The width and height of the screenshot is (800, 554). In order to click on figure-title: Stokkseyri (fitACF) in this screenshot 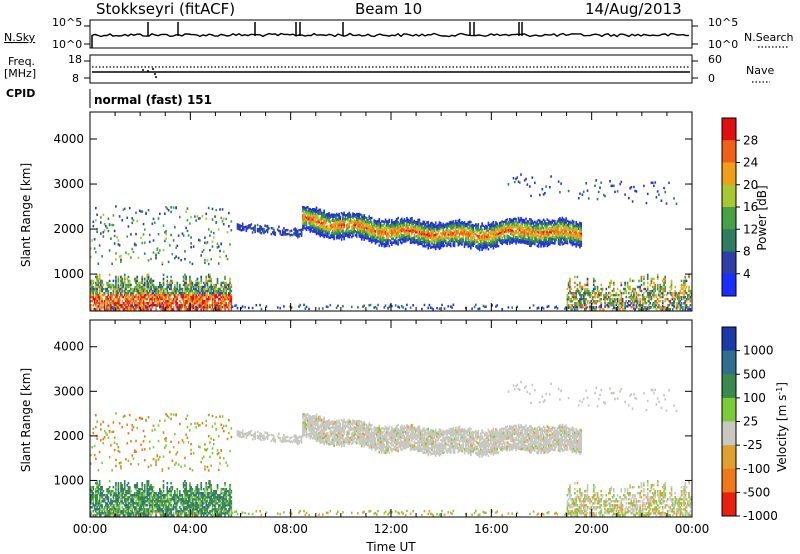, I will do `click(165, 9)`.